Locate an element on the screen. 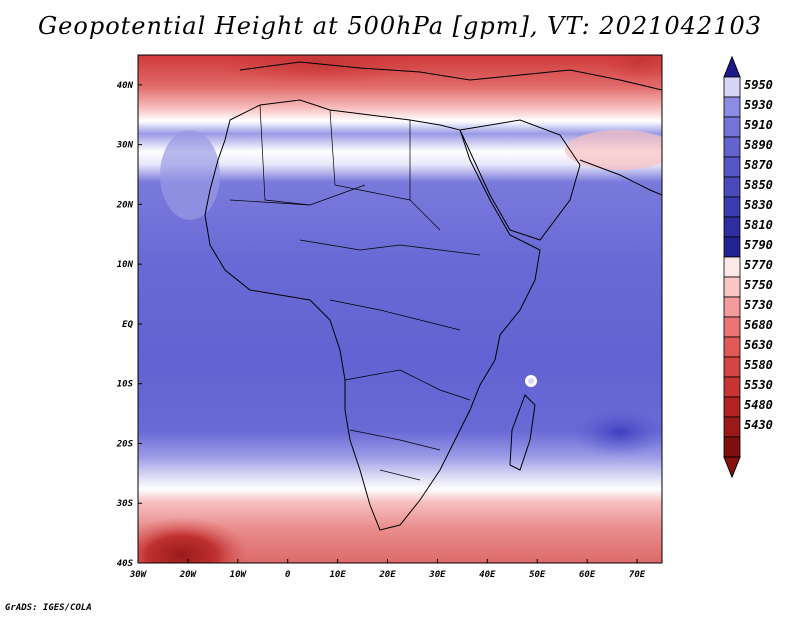 The width and height of the screenshot is (800, 618). lat-tick-label: 20N is located at coordinates (125, 205).